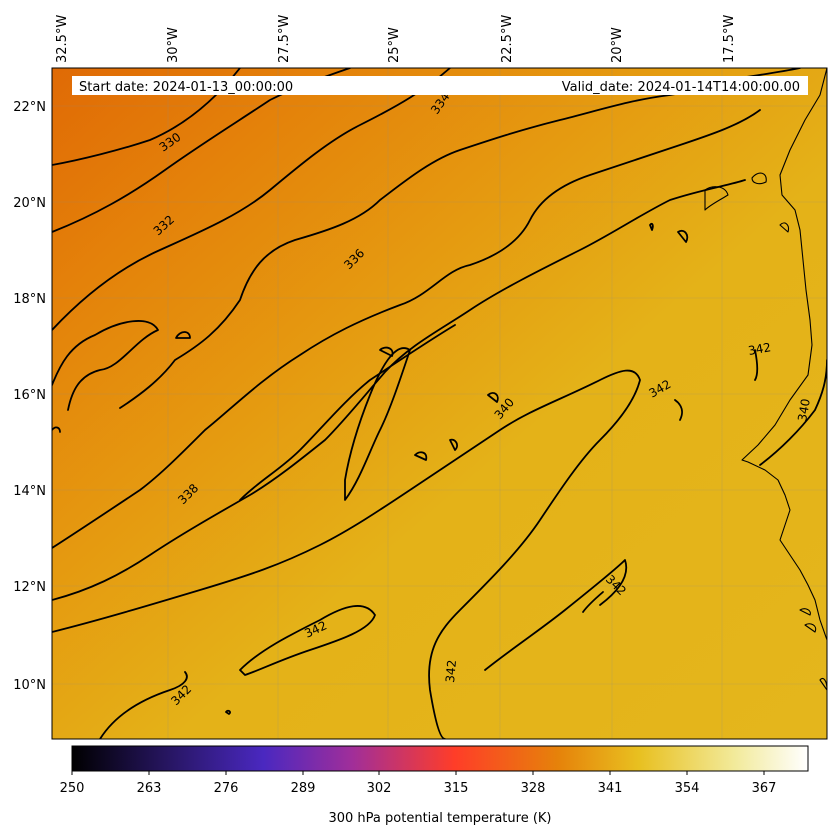 The width and height of the screenshot is (837, 836). What do you see at coordinates (533, 788) in the screenshot?
I see `colorbar-tick-328: 328` at bounding box center [533, 788].